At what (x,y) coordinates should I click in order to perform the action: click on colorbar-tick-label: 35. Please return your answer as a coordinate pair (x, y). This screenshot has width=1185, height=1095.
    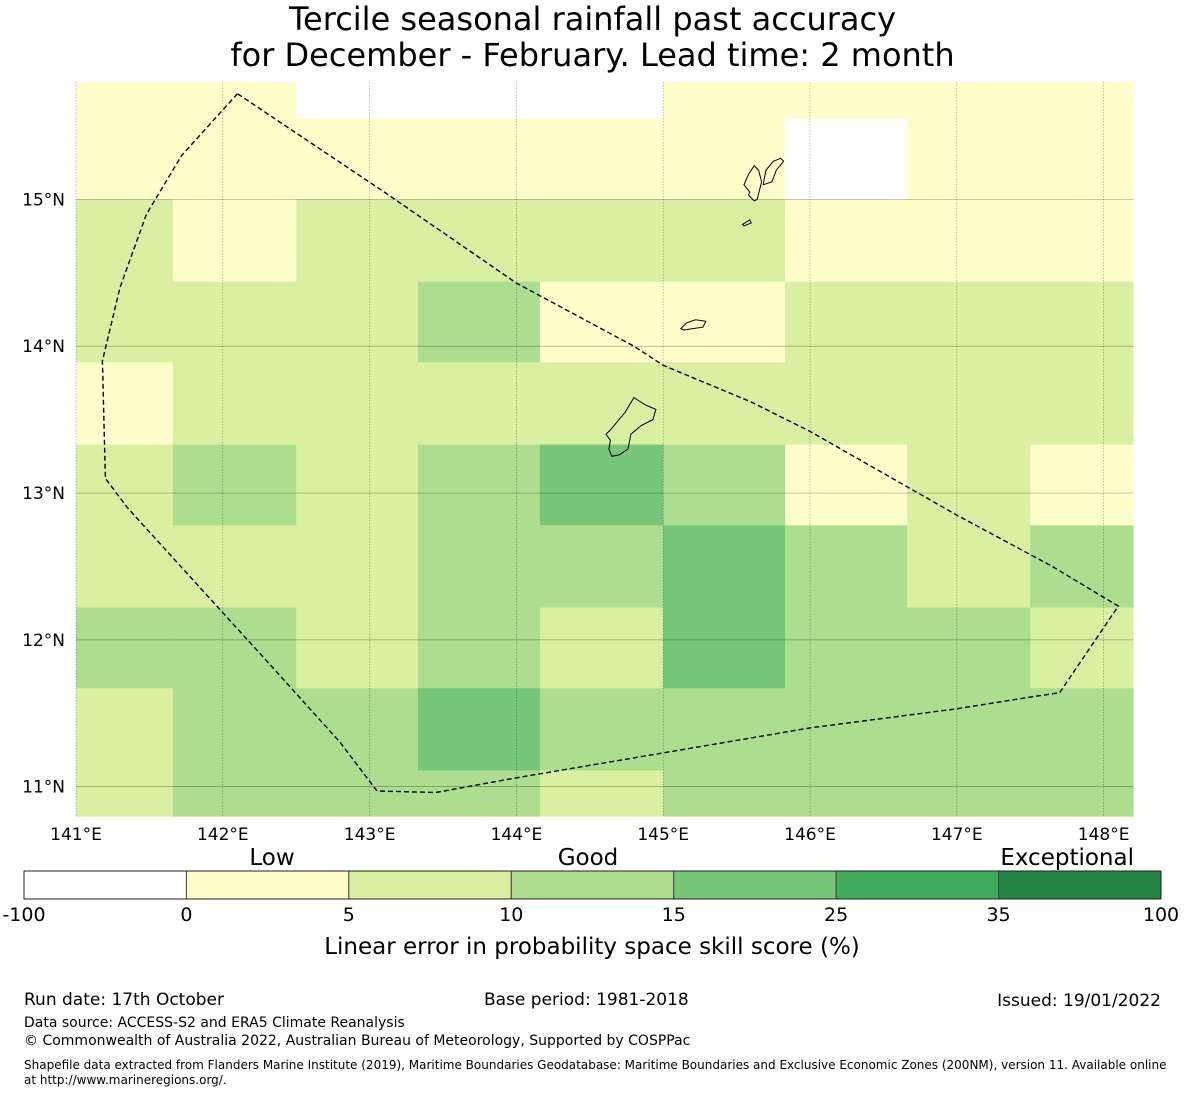
    Looking at the image, I should click on (998, 915).